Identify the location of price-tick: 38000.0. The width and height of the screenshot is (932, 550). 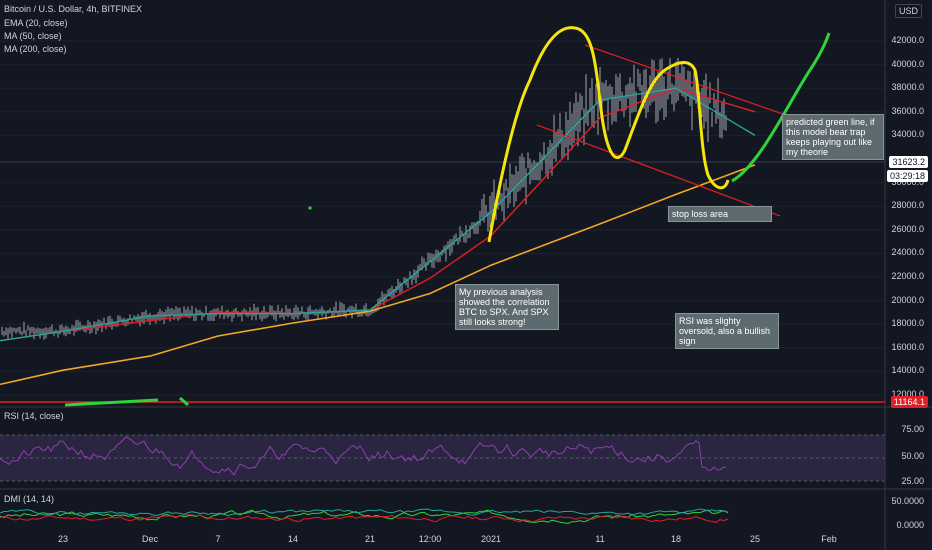
(907, 87).